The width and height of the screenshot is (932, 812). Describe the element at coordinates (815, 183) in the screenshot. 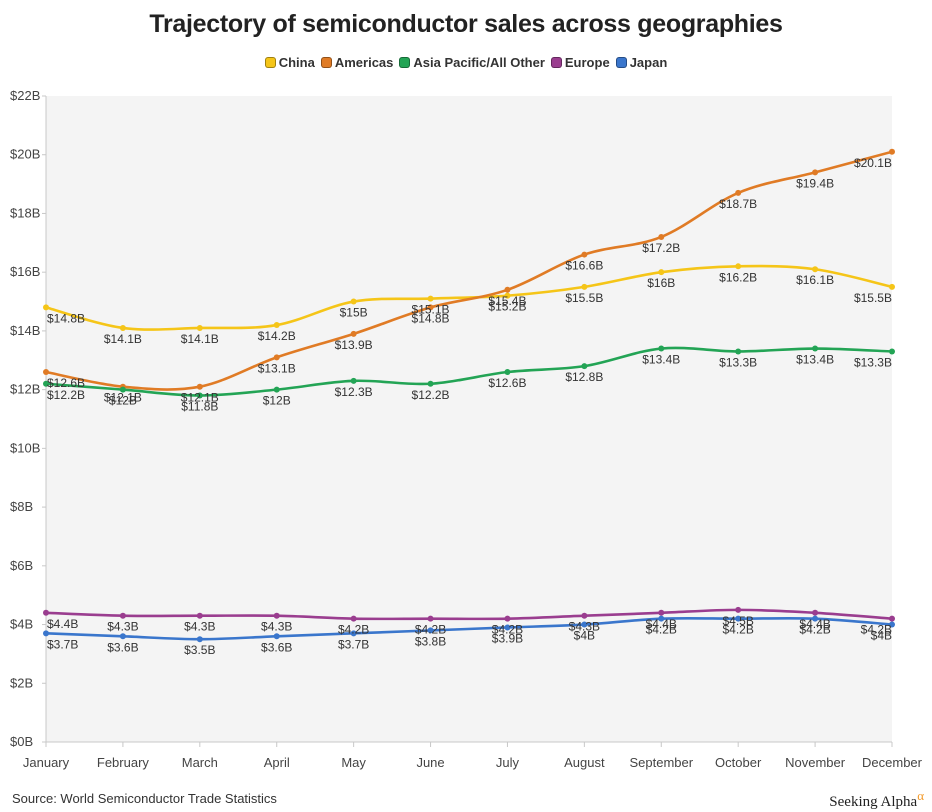

I see `data-label: $19.4B` at that location.